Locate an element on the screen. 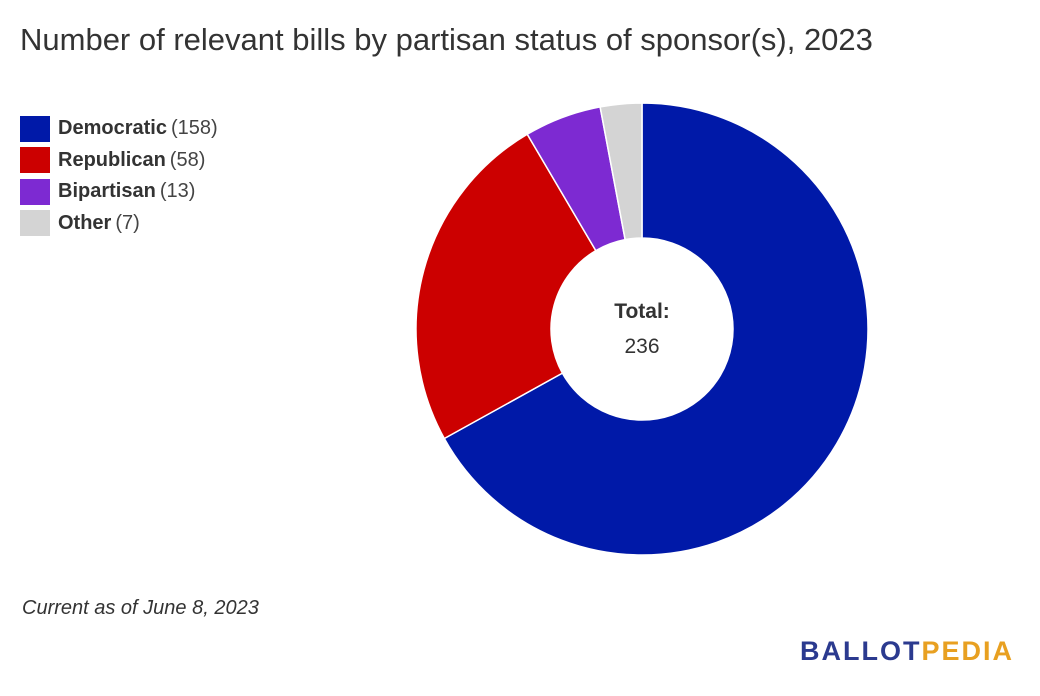 This screenshot has width=1040, height=696. legend-item-democratic: Democratic (158) is located at coordinates (119, 129).